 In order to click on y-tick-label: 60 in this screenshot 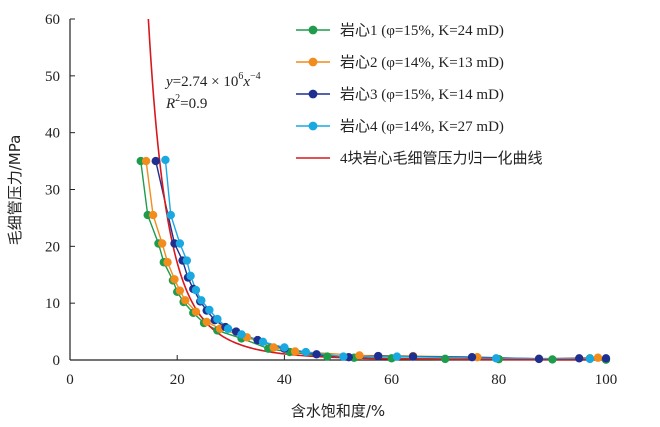, I will do `click(52, 20)`.